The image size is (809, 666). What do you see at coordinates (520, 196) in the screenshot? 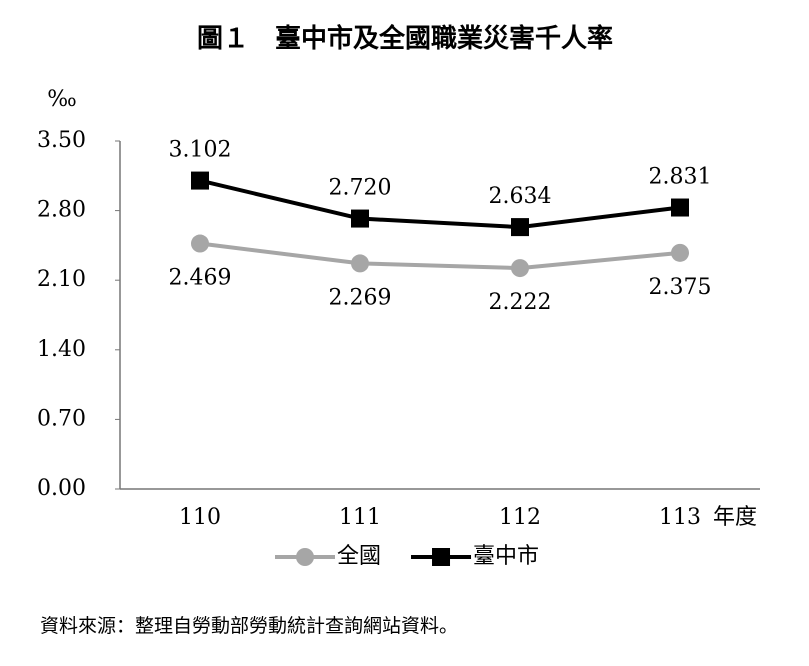
I see `data-label: 2.634` at bounding box center [520, 196].